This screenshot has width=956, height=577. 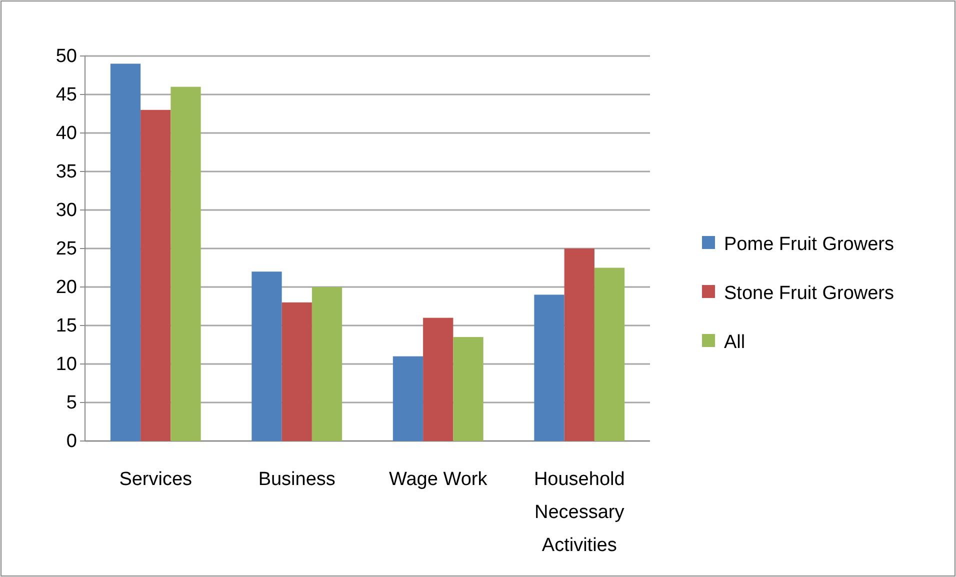 What do you see at coordinates (66, 133) in the screenshot?
I see `y-tick-label: 40` at bounding box center [66, 133].